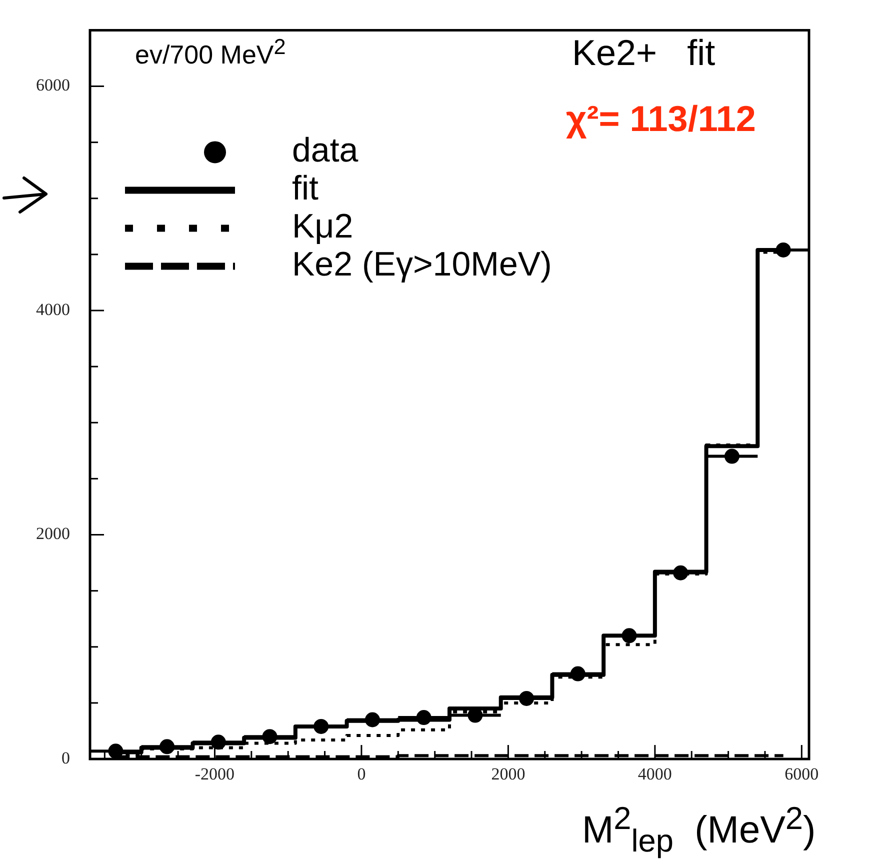 The height and width of the screenshot is (859, 889). What do you see at coordinates (210, 52) in the screenshot?
I see `y-axis-title: ev/700 MeV$^{2}$` at bounding box center [210, 52].